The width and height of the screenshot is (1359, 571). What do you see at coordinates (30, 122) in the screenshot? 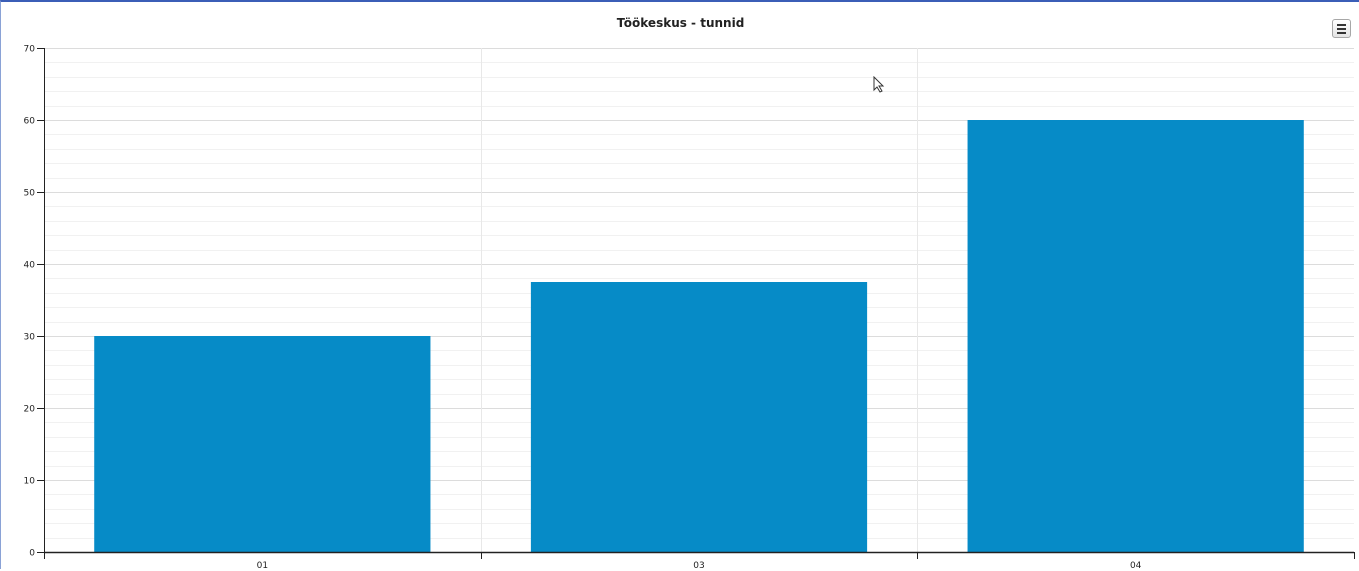
I see `y-tick-label: 60` at bounding box center [30, 122].